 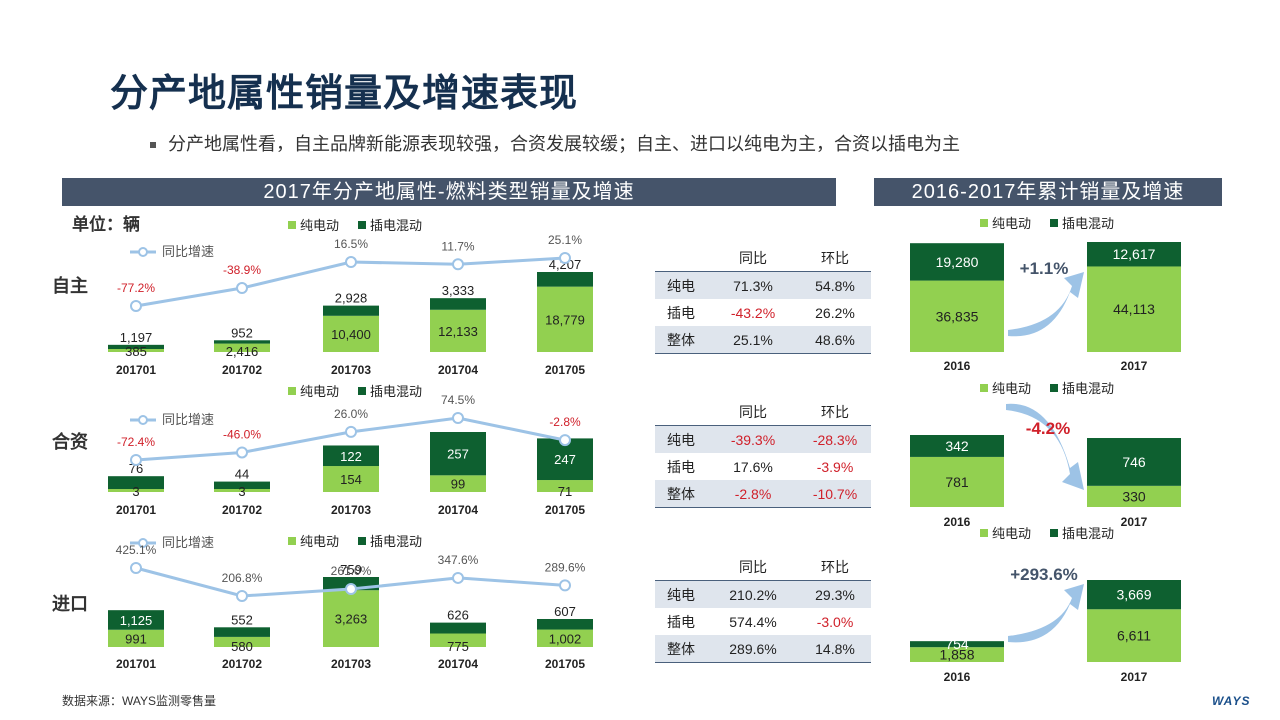 What do you see at coordinates (835, 439) in the screenshot?
I see `table-cell: -28.3%` at bounding box center [835, 439].